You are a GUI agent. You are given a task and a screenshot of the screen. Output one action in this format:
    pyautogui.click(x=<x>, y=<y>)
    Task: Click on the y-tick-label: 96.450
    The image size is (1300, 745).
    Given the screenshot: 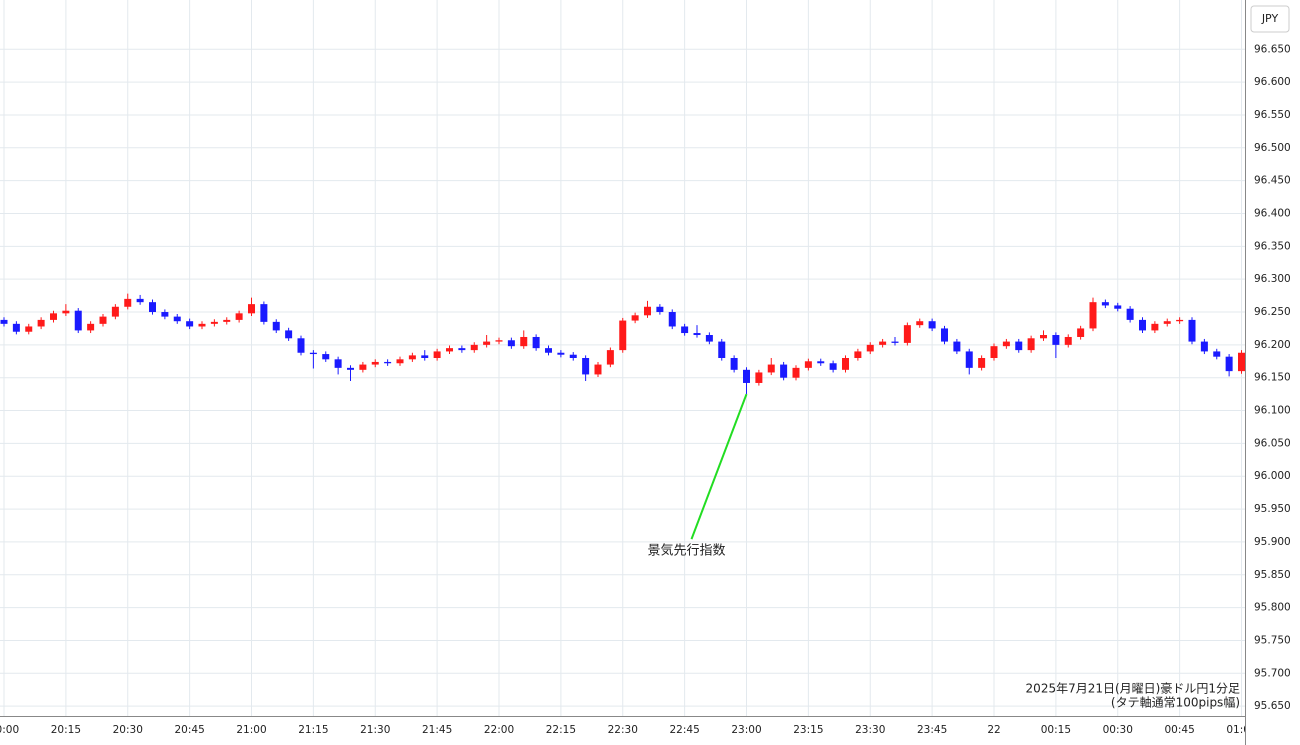 What is the action you would take?
    pyautogui.click(x=1272, y=181)
    